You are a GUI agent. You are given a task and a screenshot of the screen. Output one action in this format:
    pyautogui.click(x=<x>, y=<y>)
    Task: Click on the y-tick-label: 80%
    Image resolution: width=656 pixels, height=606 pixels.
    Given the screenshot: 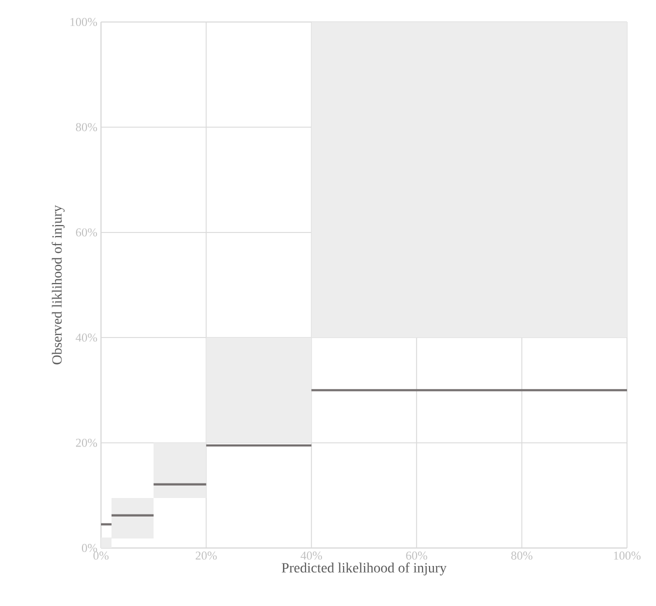 What is the action you would take?
    pyautogui.click(x=87, y=127)
    